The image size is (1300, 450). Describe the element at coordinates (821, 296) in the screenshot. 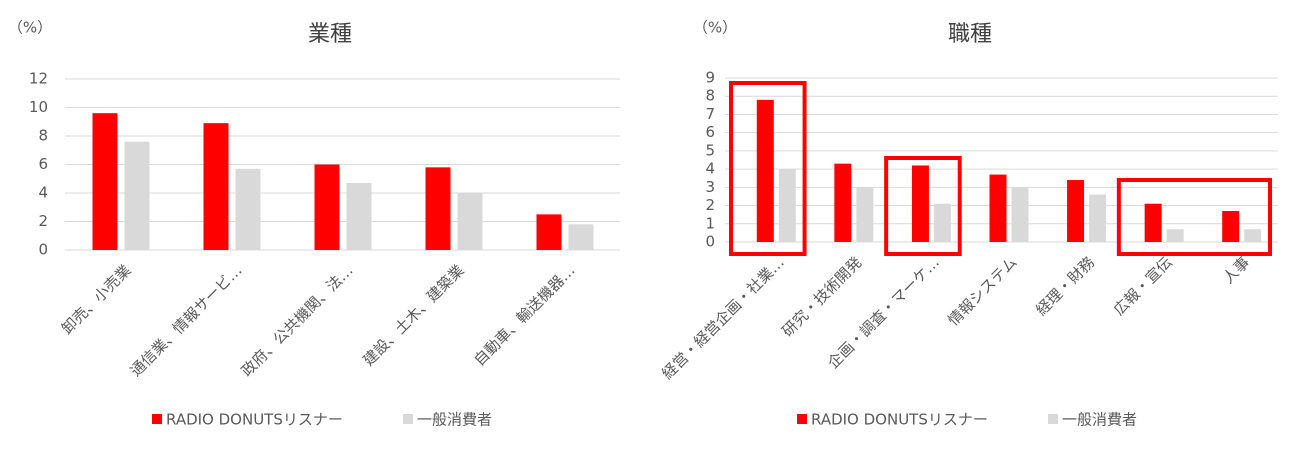

I see `x-tick-label: 研究・技術開発` at that location.